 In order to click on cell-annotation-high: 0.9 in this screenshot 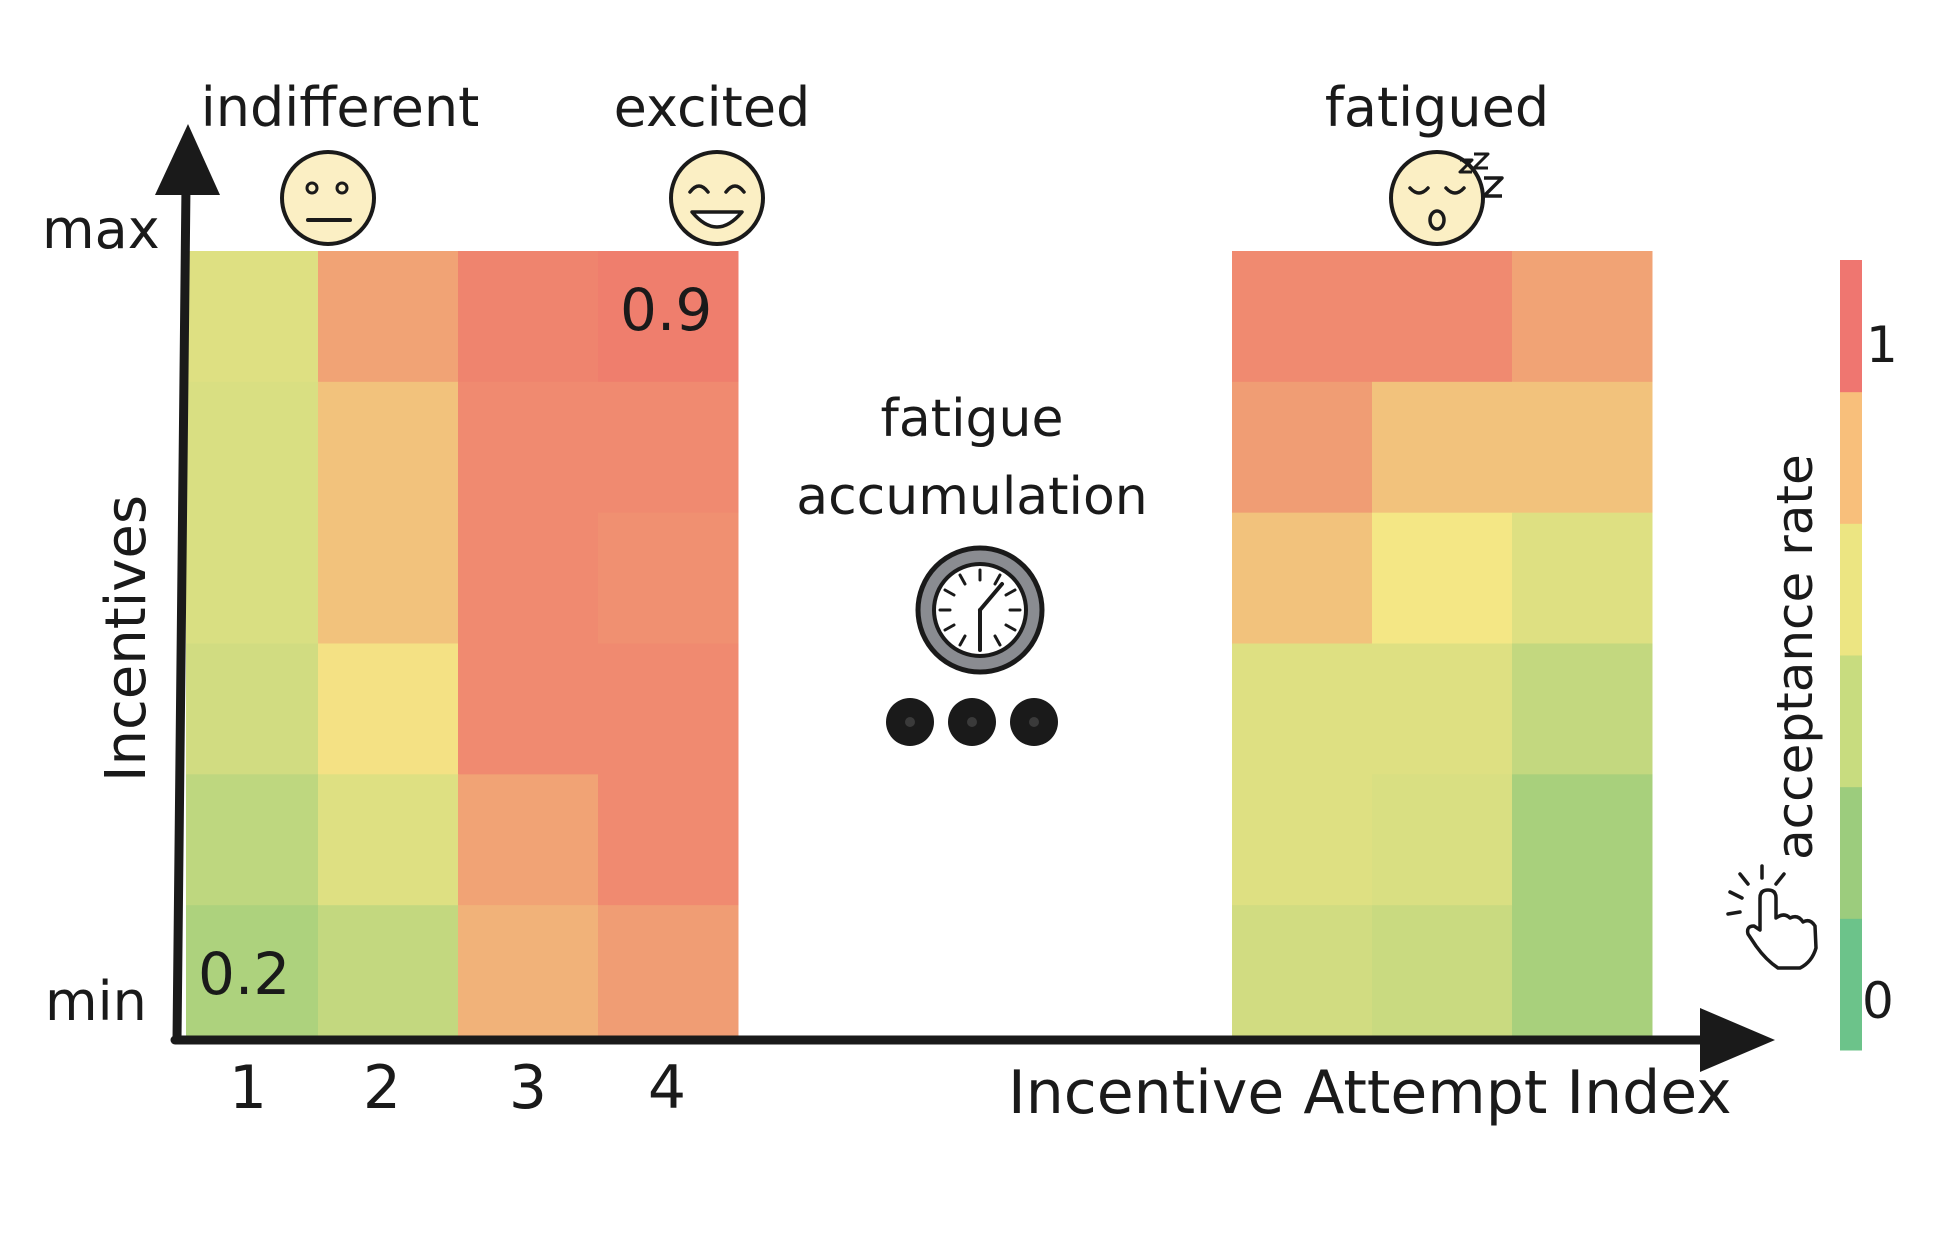, I will do `click(666, 310)`.